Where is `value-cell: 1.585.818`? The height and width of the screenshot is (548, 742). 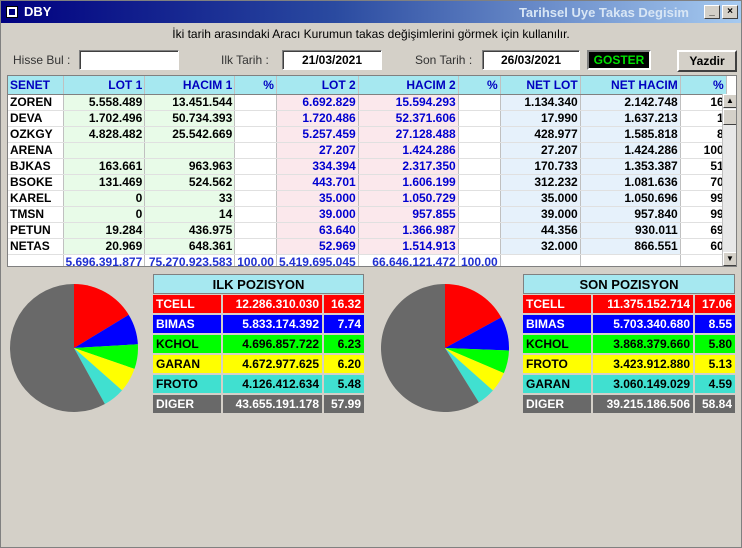
value-cell: 1.585.818 is located at coordinates (630, 134).